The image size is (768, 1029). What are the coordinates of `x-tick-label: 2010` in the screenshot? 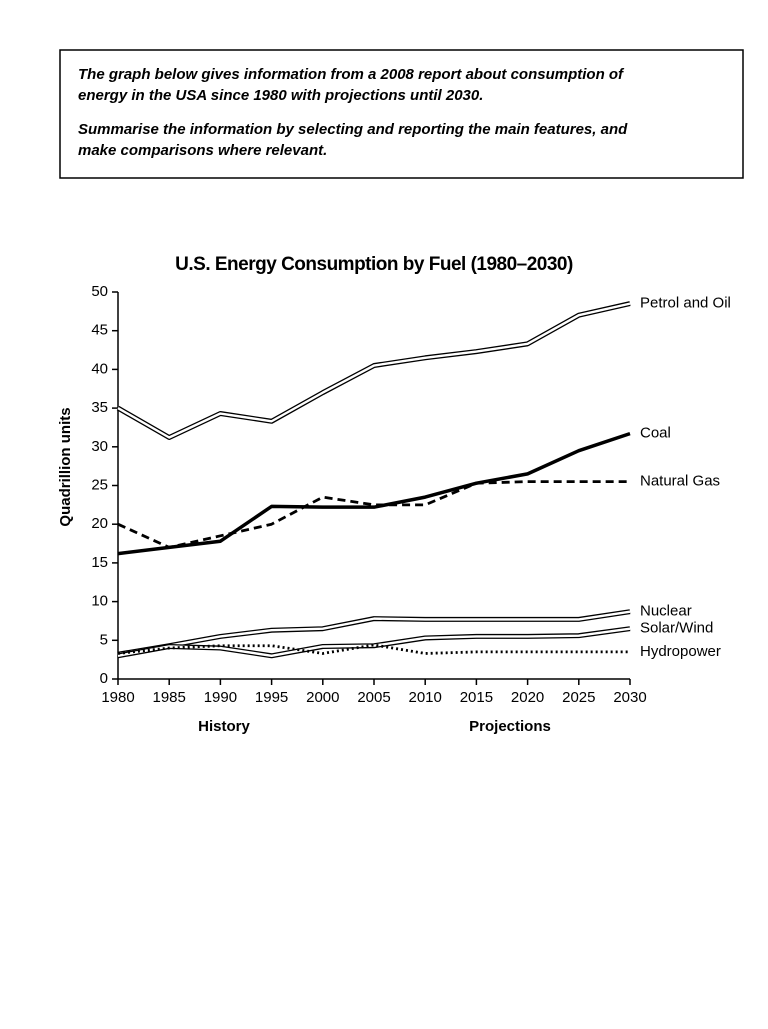 It's located at (425, 697).